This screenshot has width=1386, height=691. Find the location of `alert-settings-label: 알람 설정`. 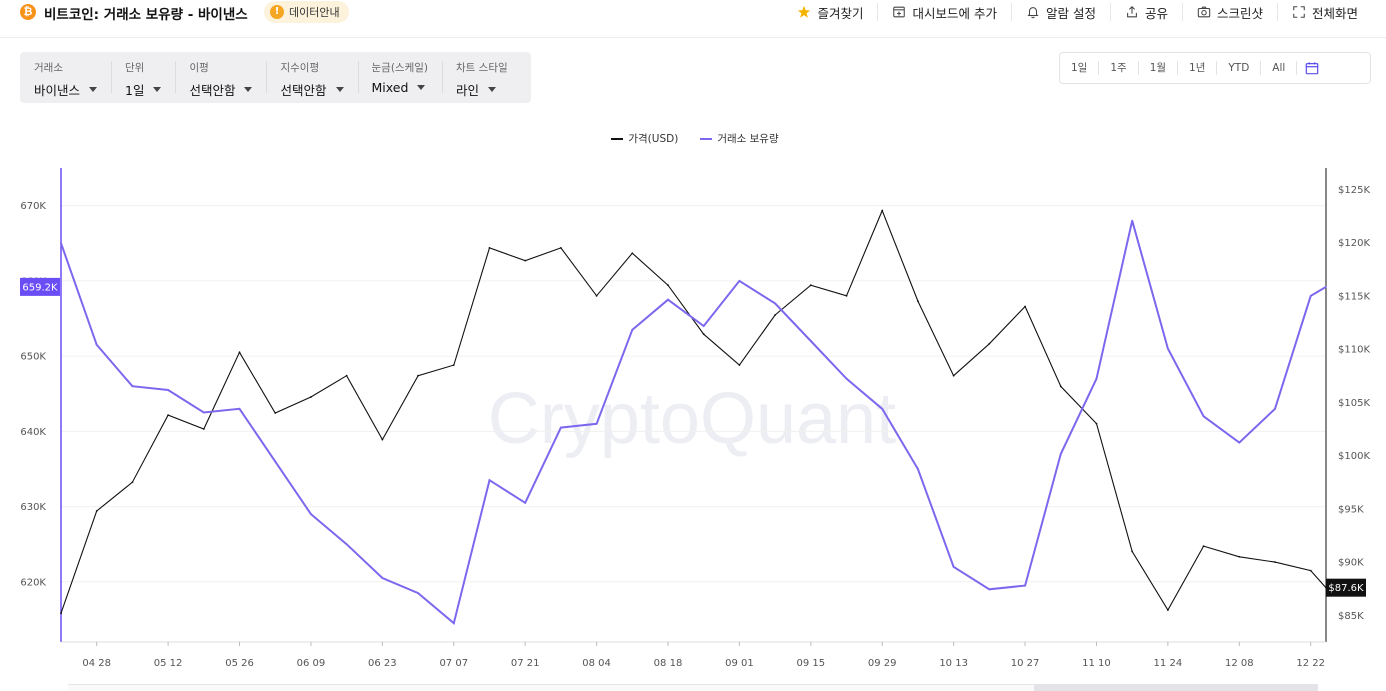

alert-settings-label: 알람 설정 is located at coordinates (1070, 13).